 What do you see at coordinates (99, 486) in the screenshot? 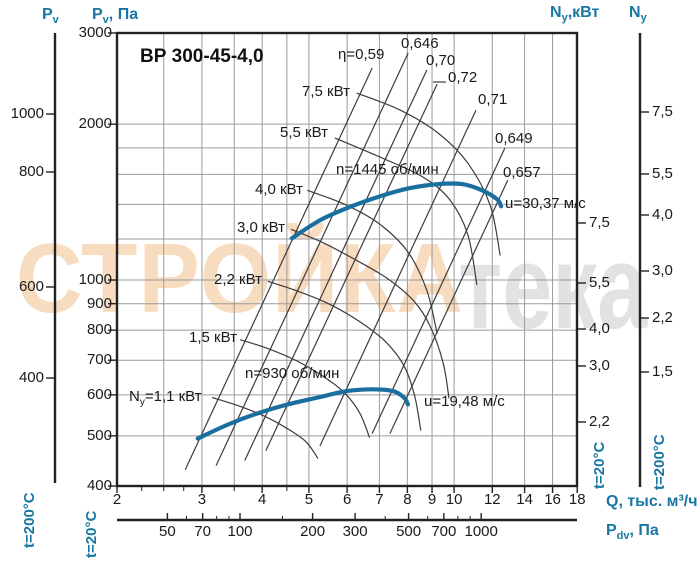
I see `tick-label-pa: 400` at bounding box center [99, 486].